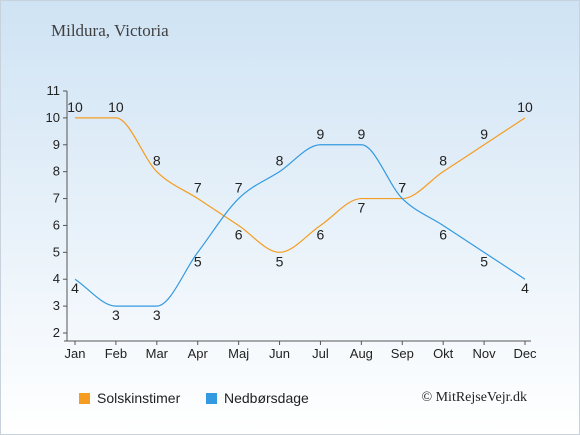 The width and height of the screenshot is (580, 435). What do you see at coordinates (198, 353) in the screenshot?
I see `x-tick-label: Apr` at bounding box center [198, 353].